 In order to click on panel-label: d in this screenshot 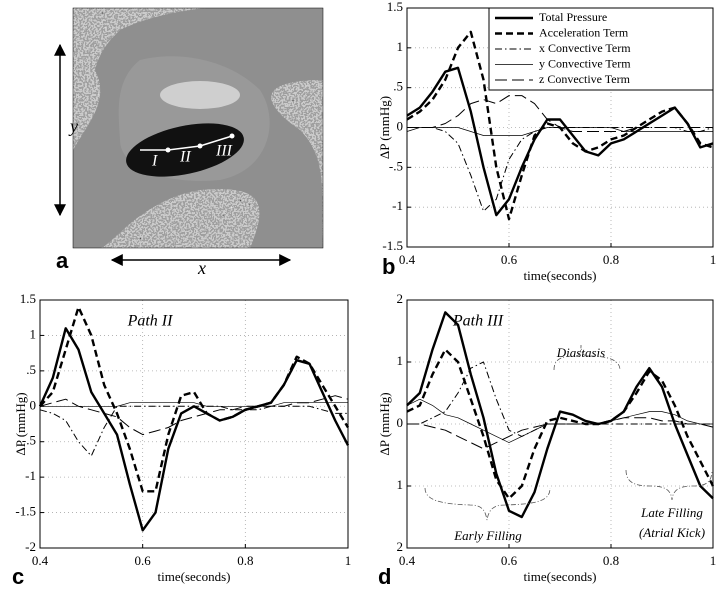, I will do `click(384, 576)`.